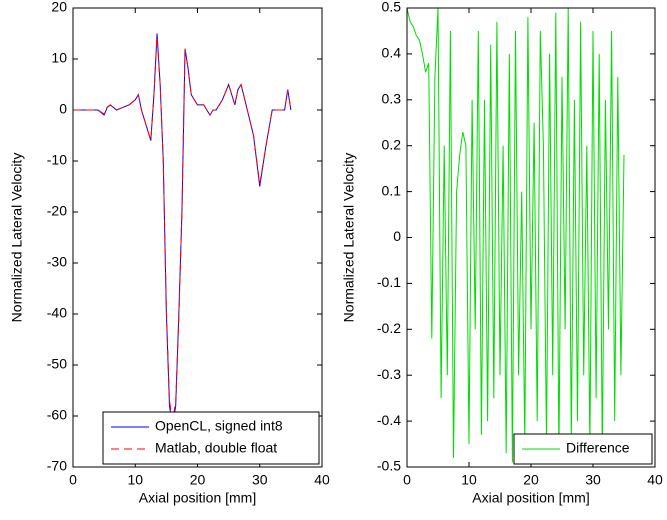 This screenshot has height=520, width=667. Describe the element at coordinates (57, 415) in the screenshot. I see `y-tick-label: -60` at that location.